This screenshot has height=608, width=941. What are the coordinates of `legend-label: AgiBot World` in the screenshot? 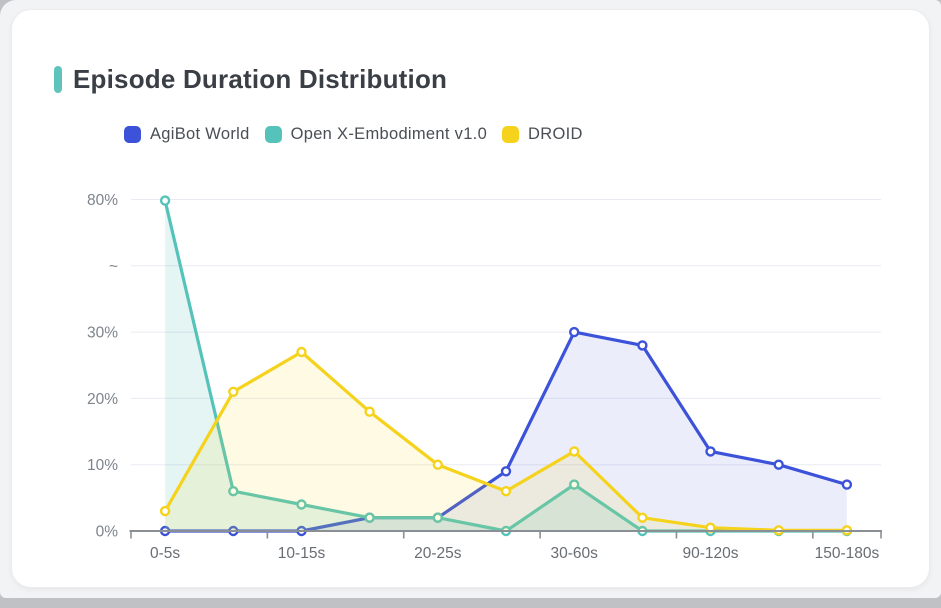 It's located at (200, 133).